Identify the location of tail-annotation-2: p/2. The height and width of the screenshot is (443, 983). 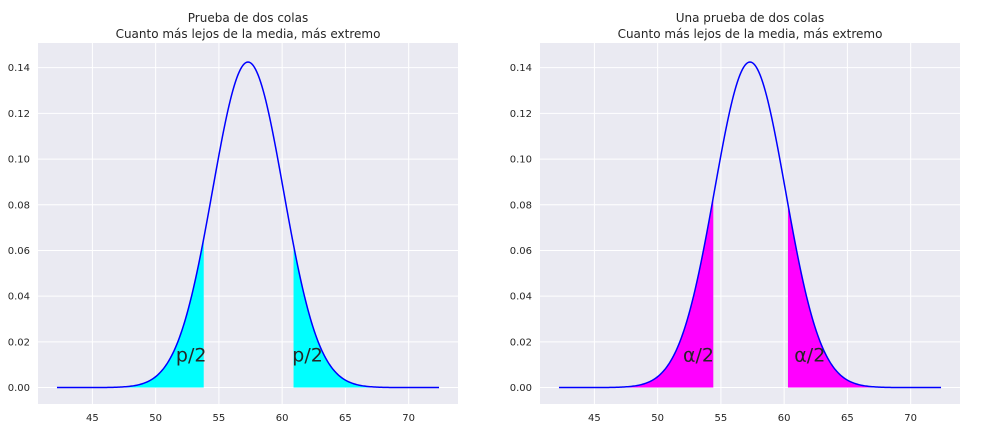
(307, 355).